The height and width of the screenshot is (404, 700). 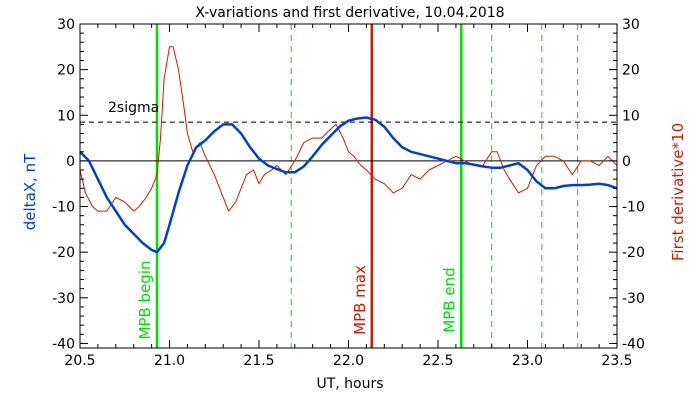 What do you see at coordinates (169, 361) in the screenshot?
I see `x-tick-label: 21.0` at bounding box center [169, 361].